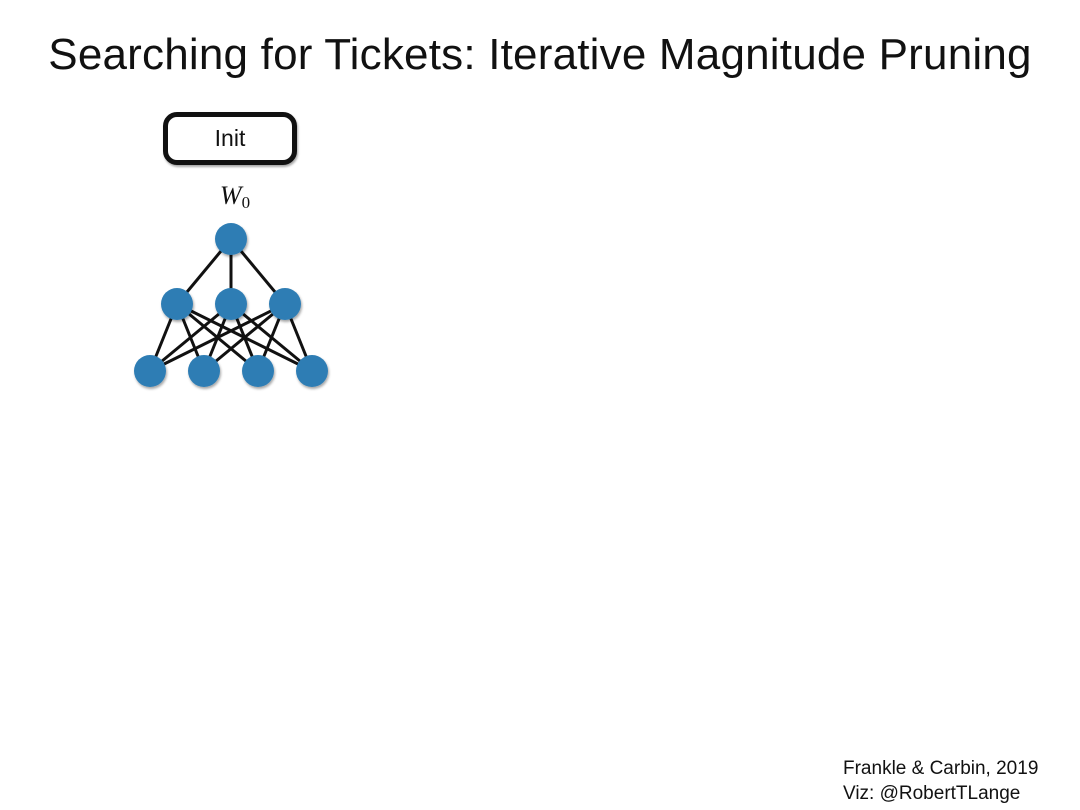  I want to click on init-step-label: Init, so click(230, 138).